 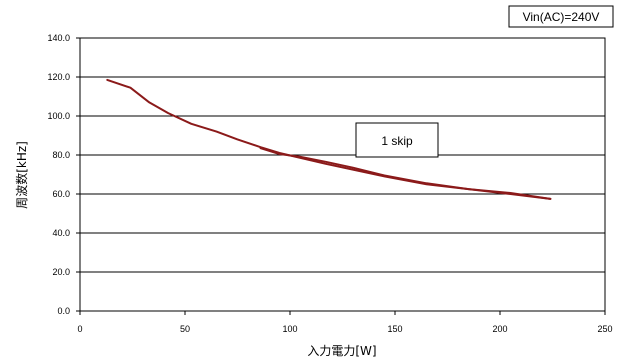 What do you see at coordinates (604, 329) in the screenshot?
I see `x-tick-label: 250` at bounding box center [604, 329].